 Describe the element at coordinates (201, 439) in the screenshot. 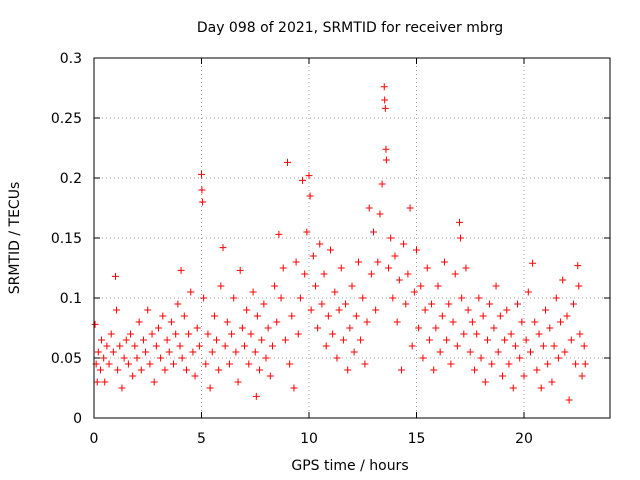

I see `x-tick-label: 5` at that location.